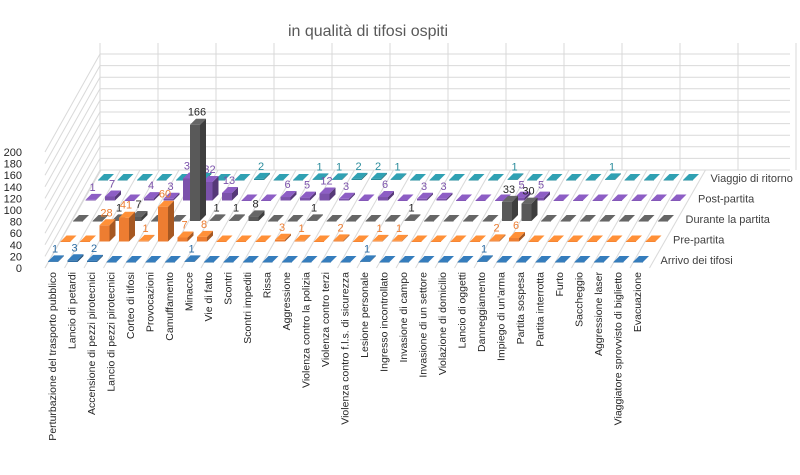 Image resolution: width=800 pixels, height=475 pixels. I want to click on data-label: 2, so click(496, 228).